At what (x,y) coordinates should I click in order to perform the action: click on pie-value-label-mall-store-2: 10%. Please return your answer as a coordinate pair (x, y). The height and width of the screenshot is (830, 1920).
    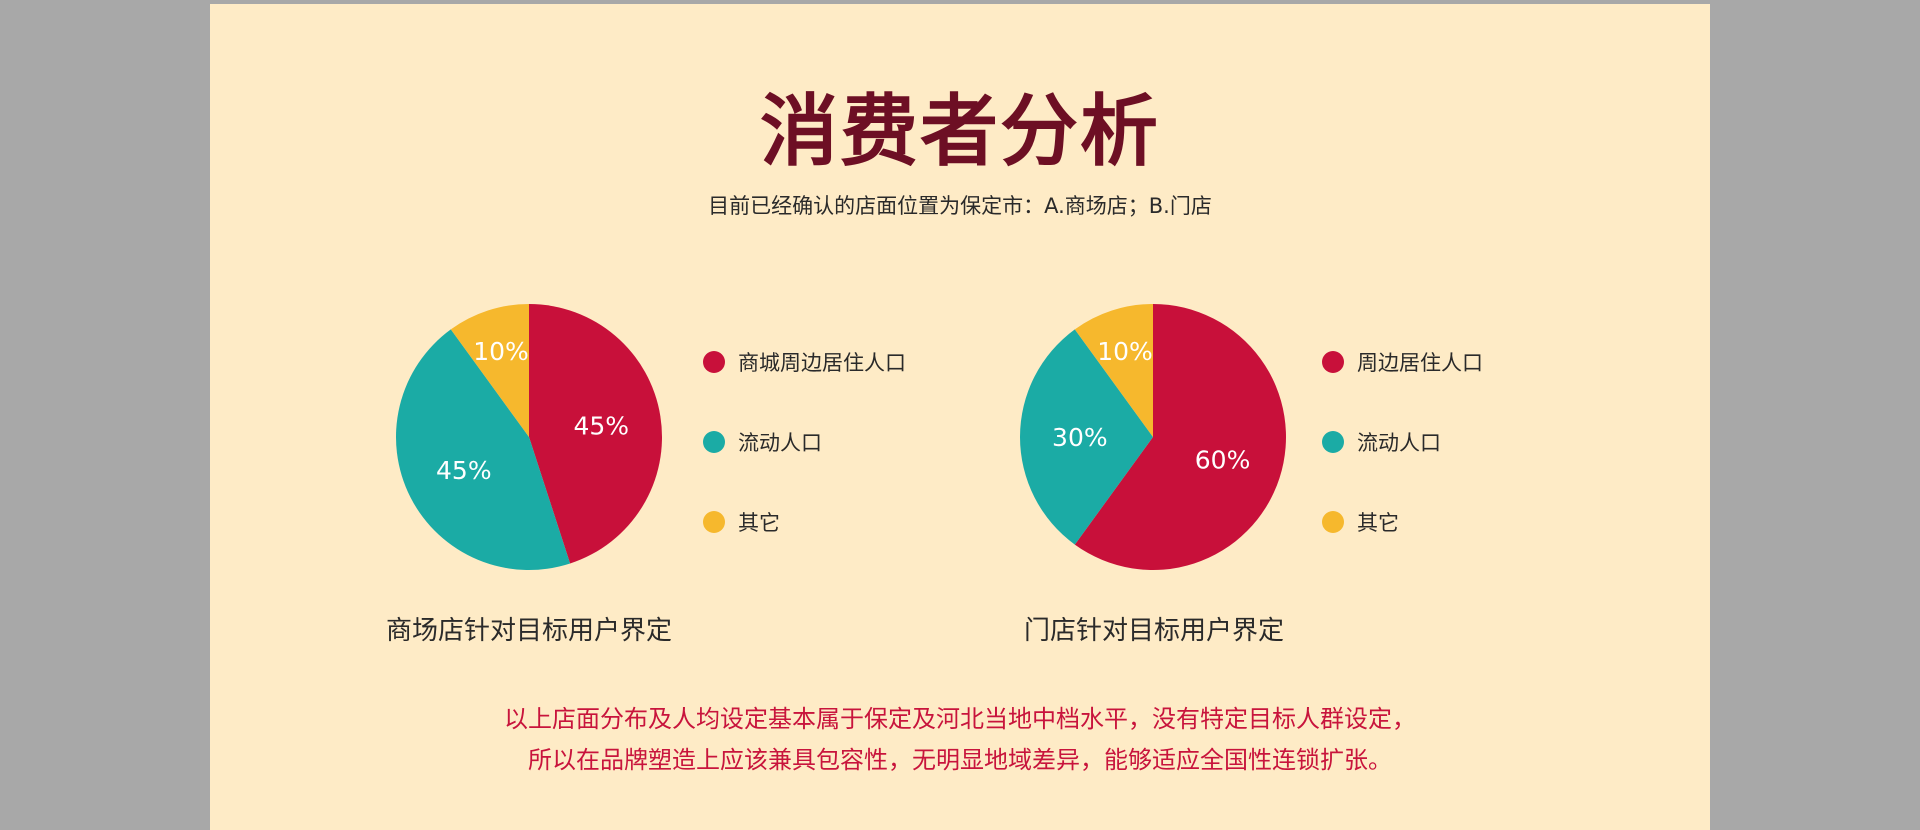
    Looking at the image, I should click on (501, 351).